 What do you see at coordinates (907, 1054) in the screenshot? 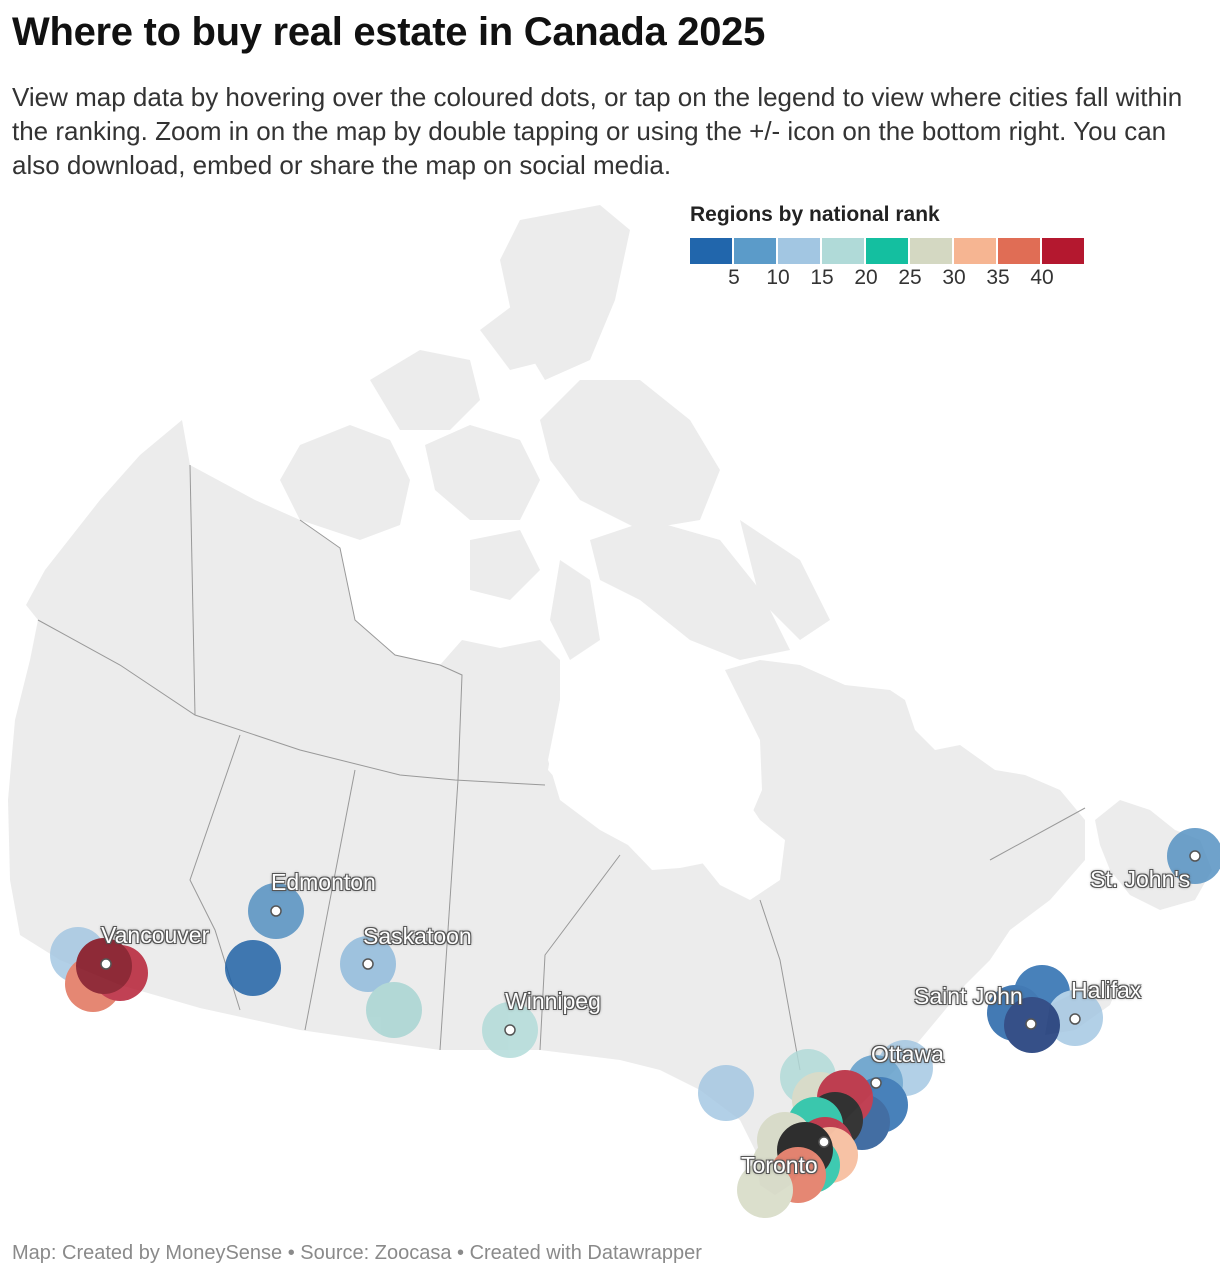
I see `city-label-ottawa: Ottawa` at bounding box center [907, 1054].